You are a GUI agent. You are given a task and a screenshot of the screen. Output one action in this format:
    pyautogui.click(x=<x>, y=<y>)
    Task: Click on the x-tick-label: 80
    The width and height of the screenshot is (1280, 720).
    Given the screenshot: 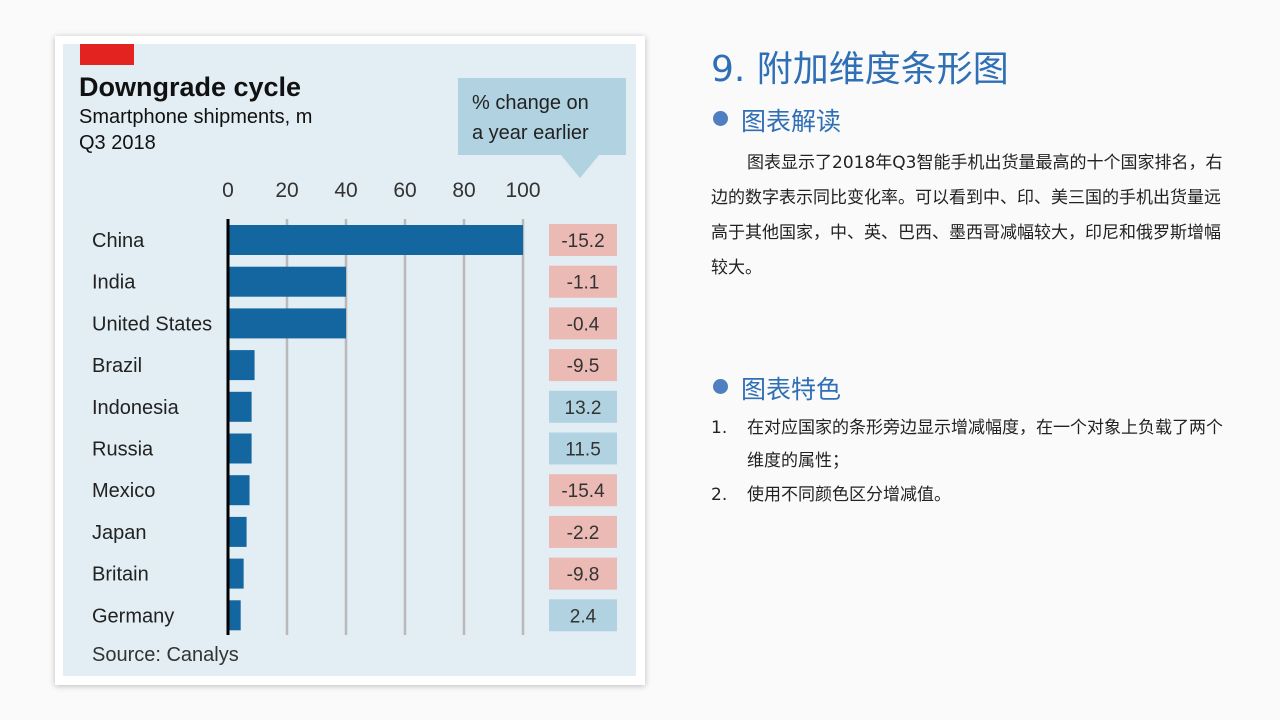 What is the action you would take?
    pyautogui.click(x=463, y=190)
    